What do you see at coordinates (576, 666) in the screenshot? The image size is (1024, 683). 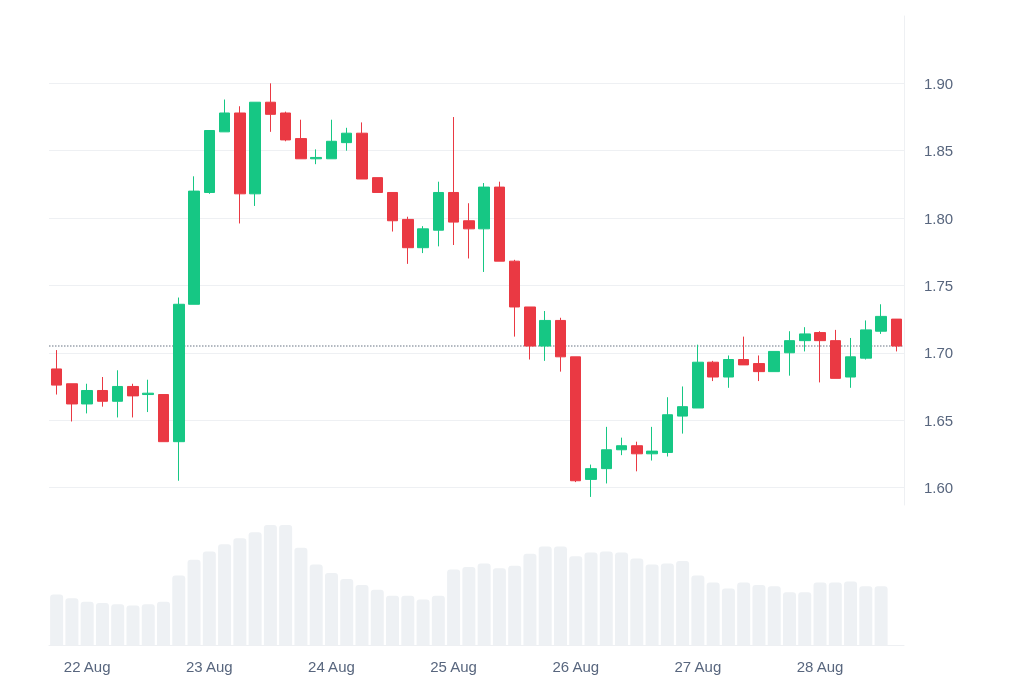 I see `x-tick-label: 26 Aug` at bounding box center [576, 666].